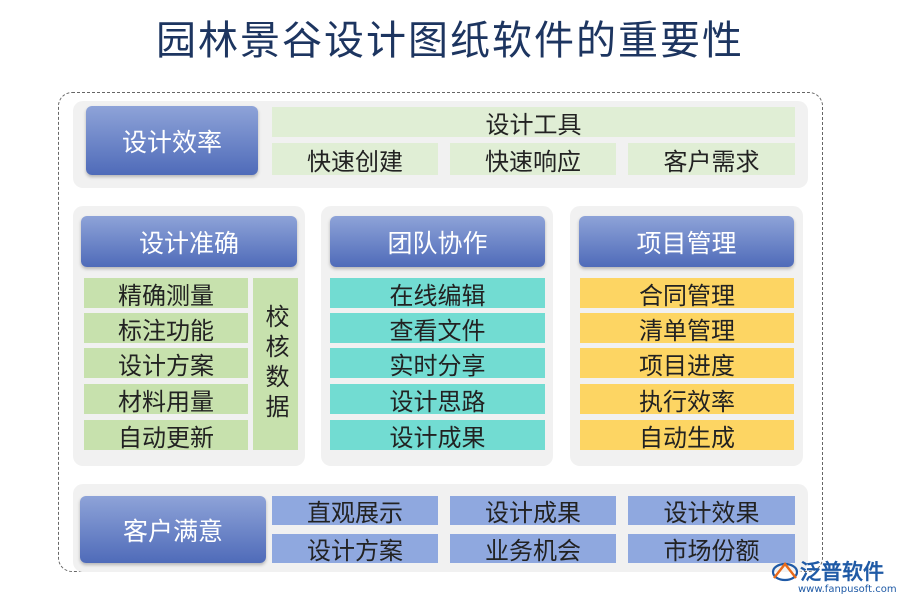 The image size is (900, 600). What do you see at coordinates (533, 549) in the screenshot?
I see `satisfaction-item: 业务机会` at bounding box center [533, 549].